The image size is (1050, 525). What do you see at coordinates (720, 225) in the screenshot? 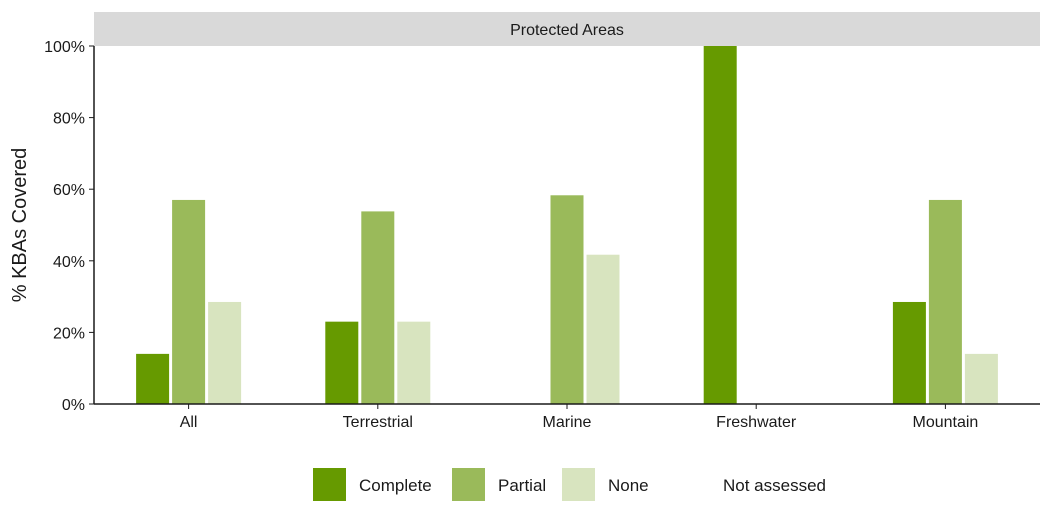
I see `bar-complete-freshwater` at bounding box center [720, 225].